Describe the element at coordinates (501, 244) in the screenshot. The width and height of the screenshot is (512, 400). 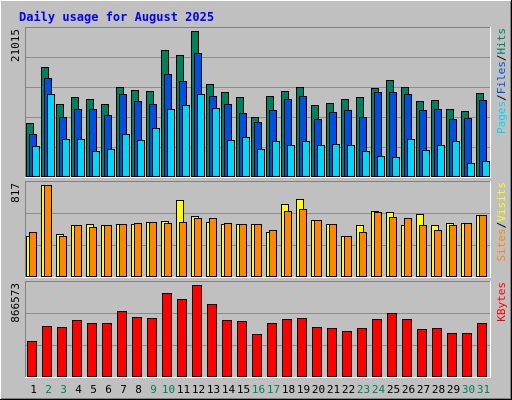
I see `legend-entry-sites: Sites` at that location.